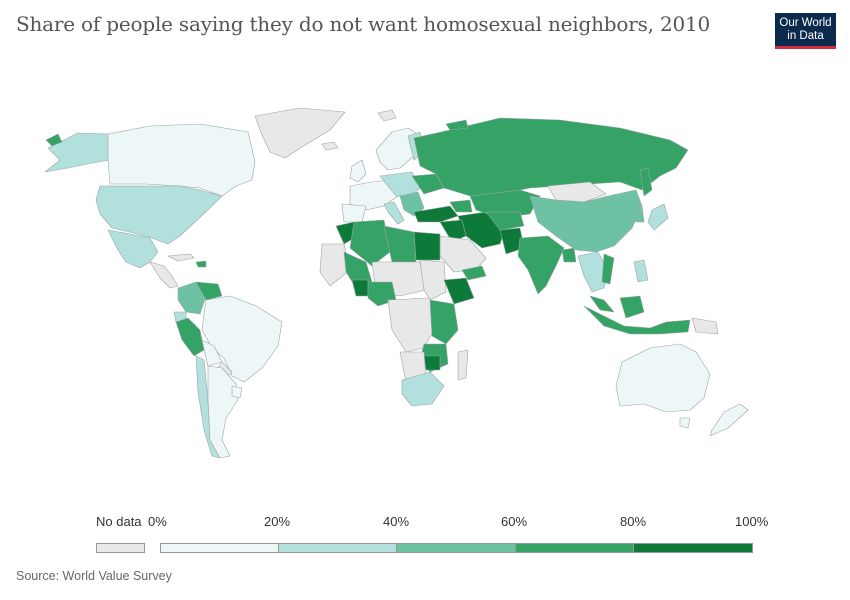  What do you see at coordinates (370, 243) in the screenshot?
I see `region-algeria` at bounding box center [370, 243].